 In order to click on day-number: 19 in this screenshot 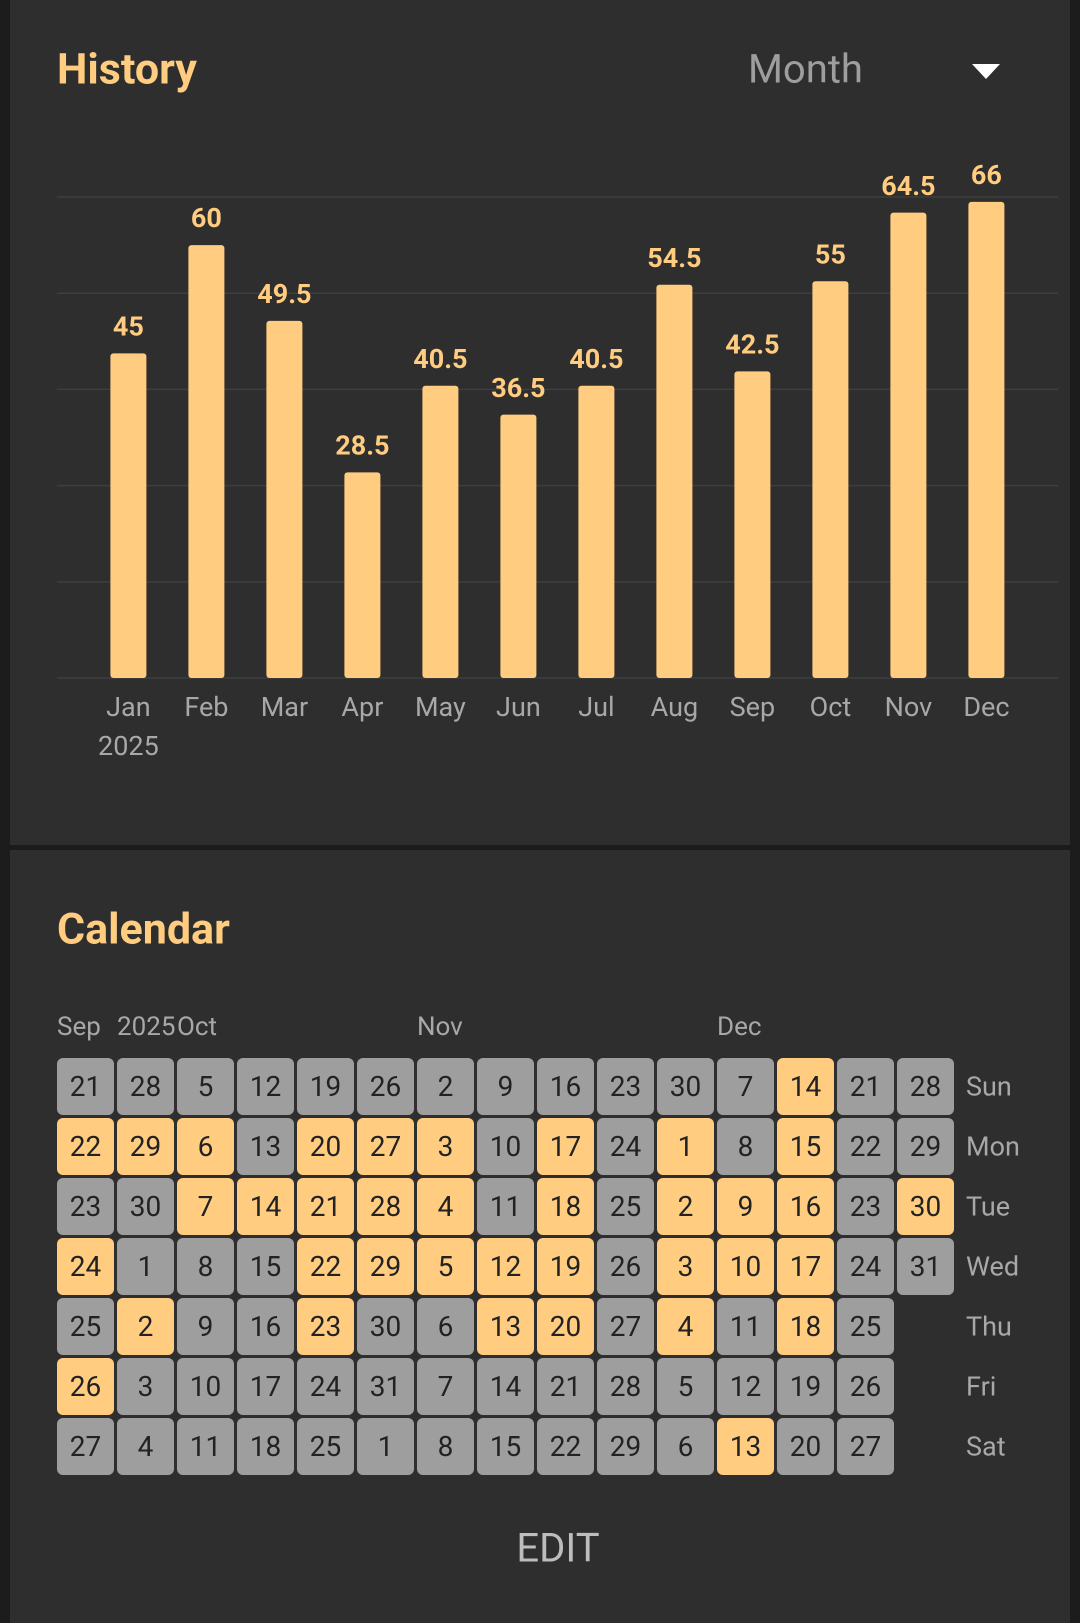, I will do `click(325, 1086)`.